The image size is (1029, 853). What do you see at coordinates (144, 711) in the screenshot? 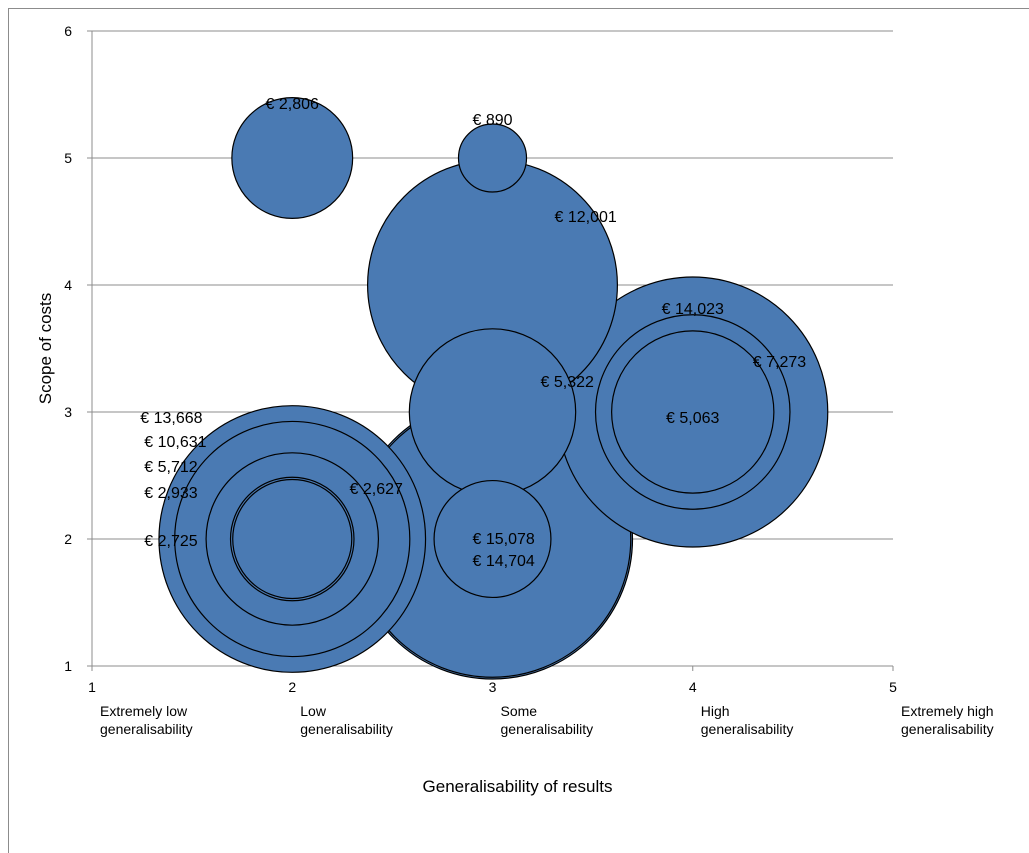
I see `x-category-label-line: Extremely low` at bounding box center [144, 711].